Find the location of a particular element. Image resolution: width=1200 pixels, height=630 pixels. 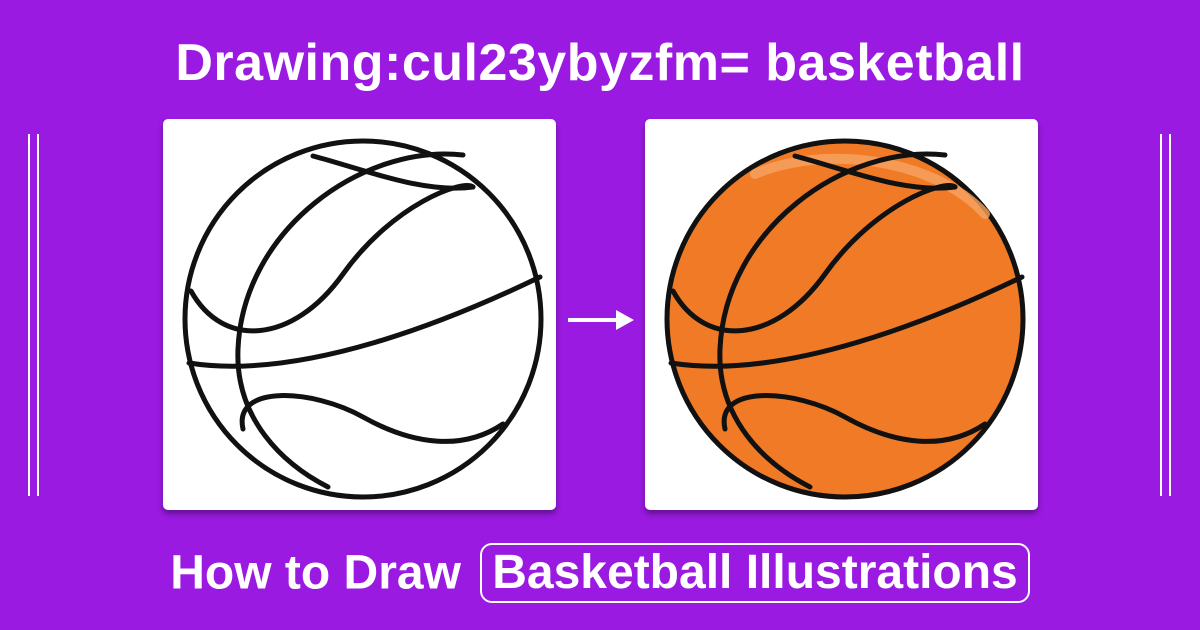

right-arrow-icon is located at coordinates (601, 320).